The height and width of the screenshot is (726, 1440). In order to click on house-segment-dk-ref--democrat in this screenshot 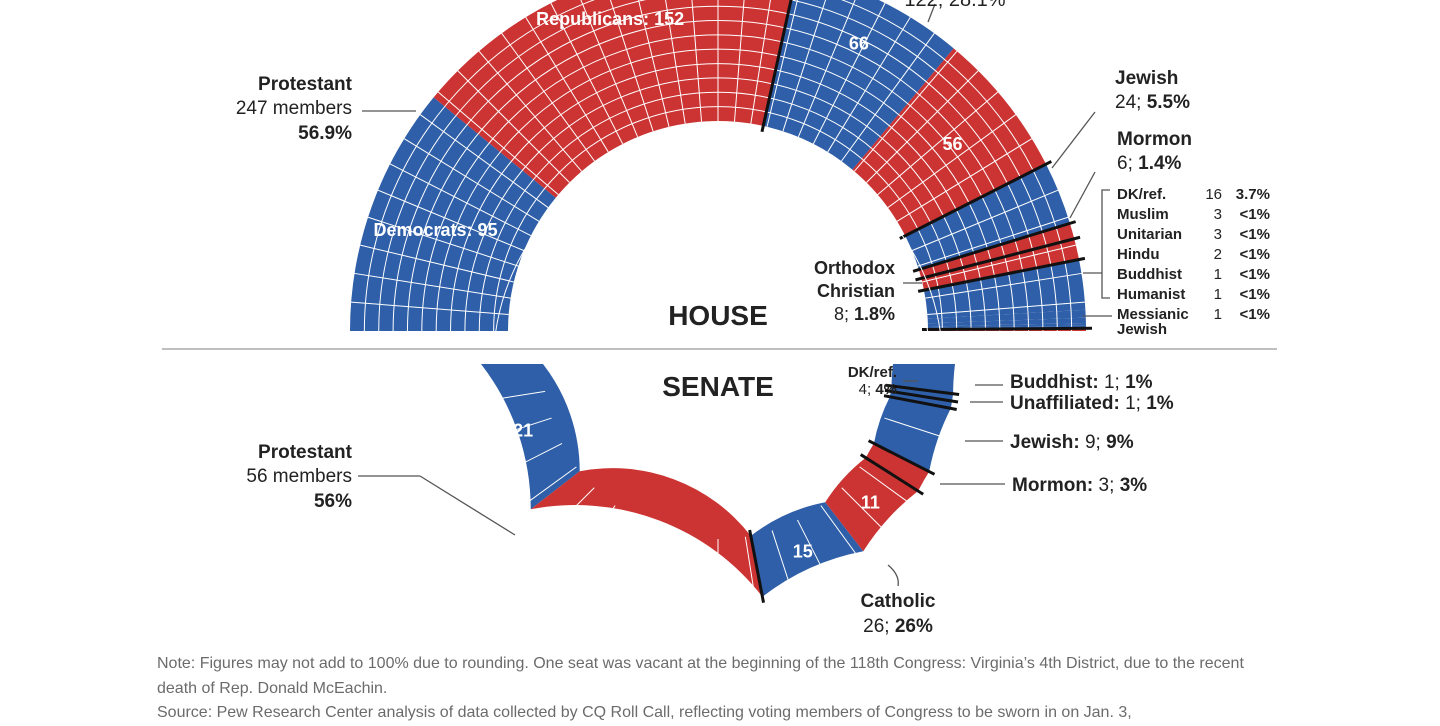, I will do `click(1004, 287)`.